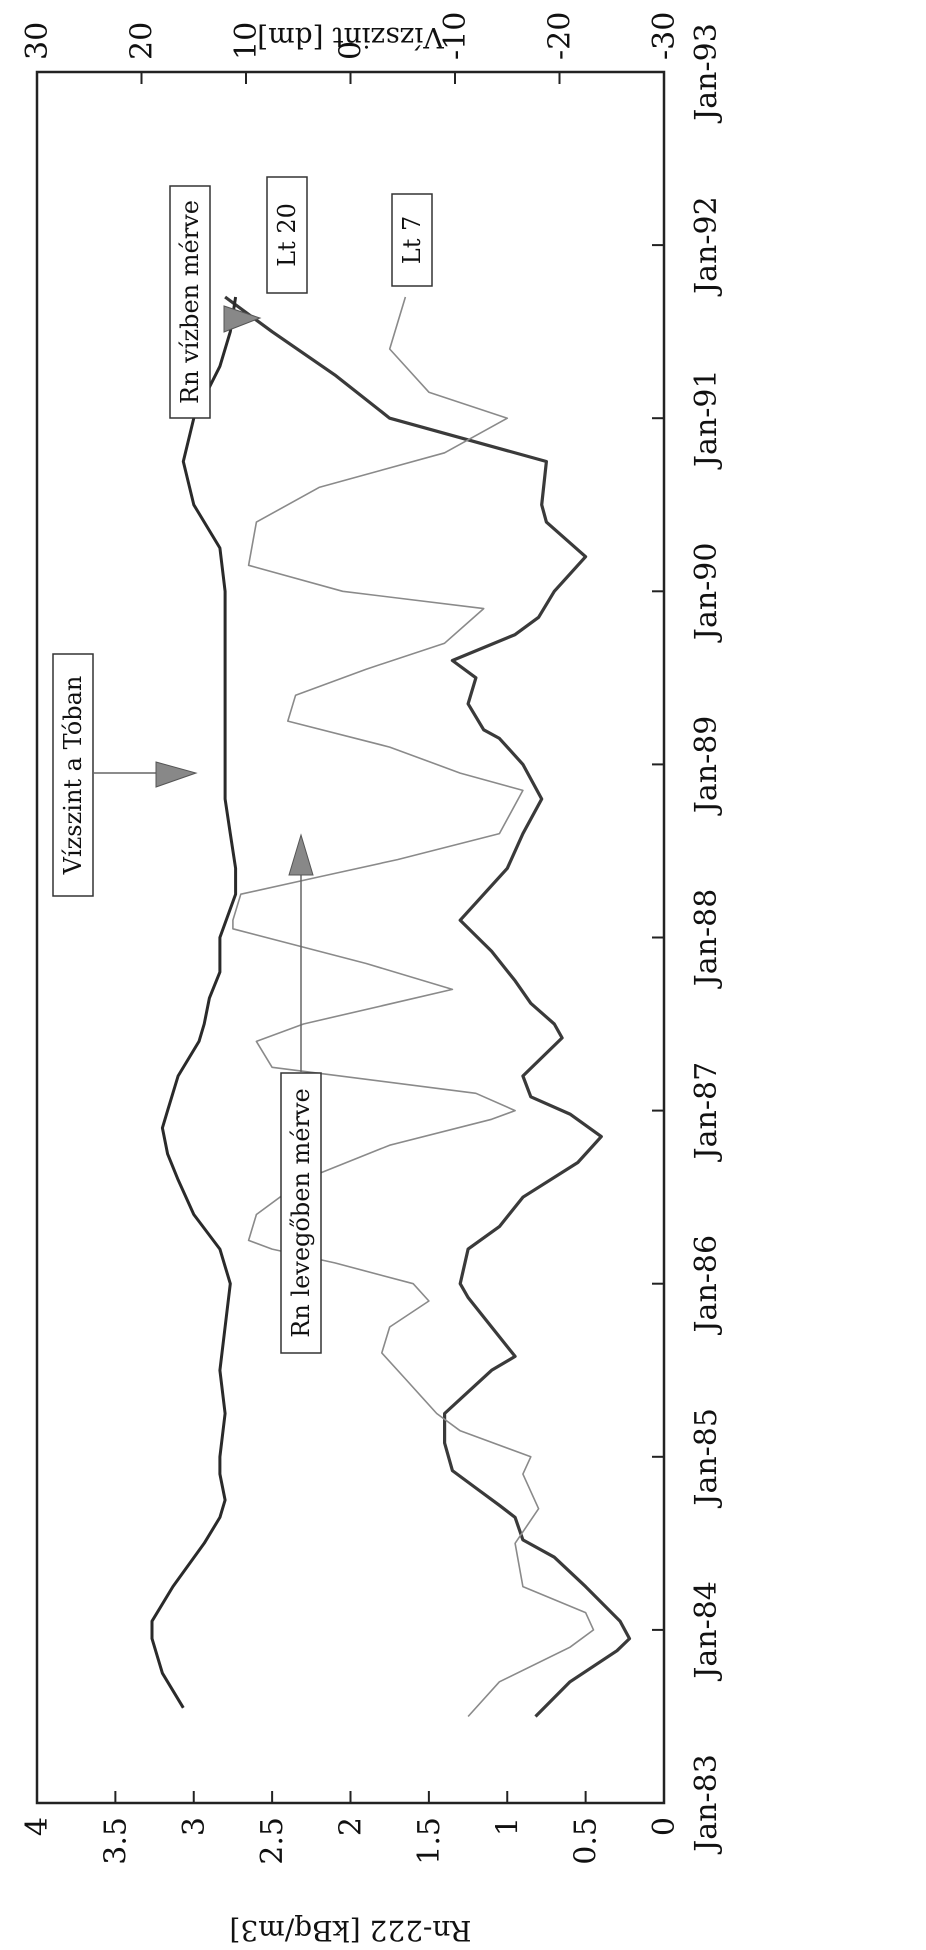 This screenshot has height=1950, width=926. I want to click on y2-tick-label: 30, so click(37, 41).